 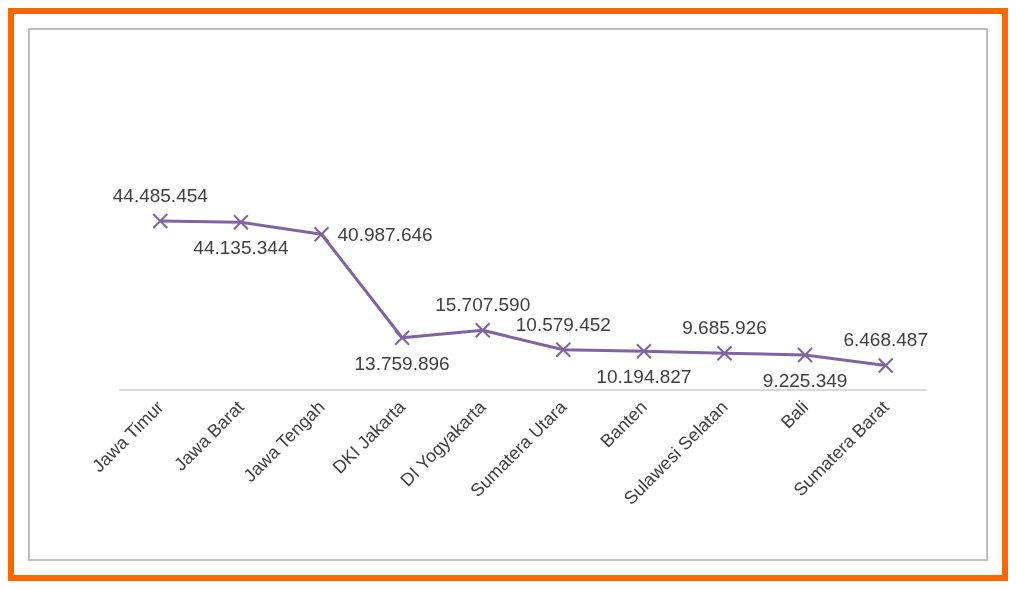 I want to click on data-label: 6.468.487, so click(x=885, y=340).